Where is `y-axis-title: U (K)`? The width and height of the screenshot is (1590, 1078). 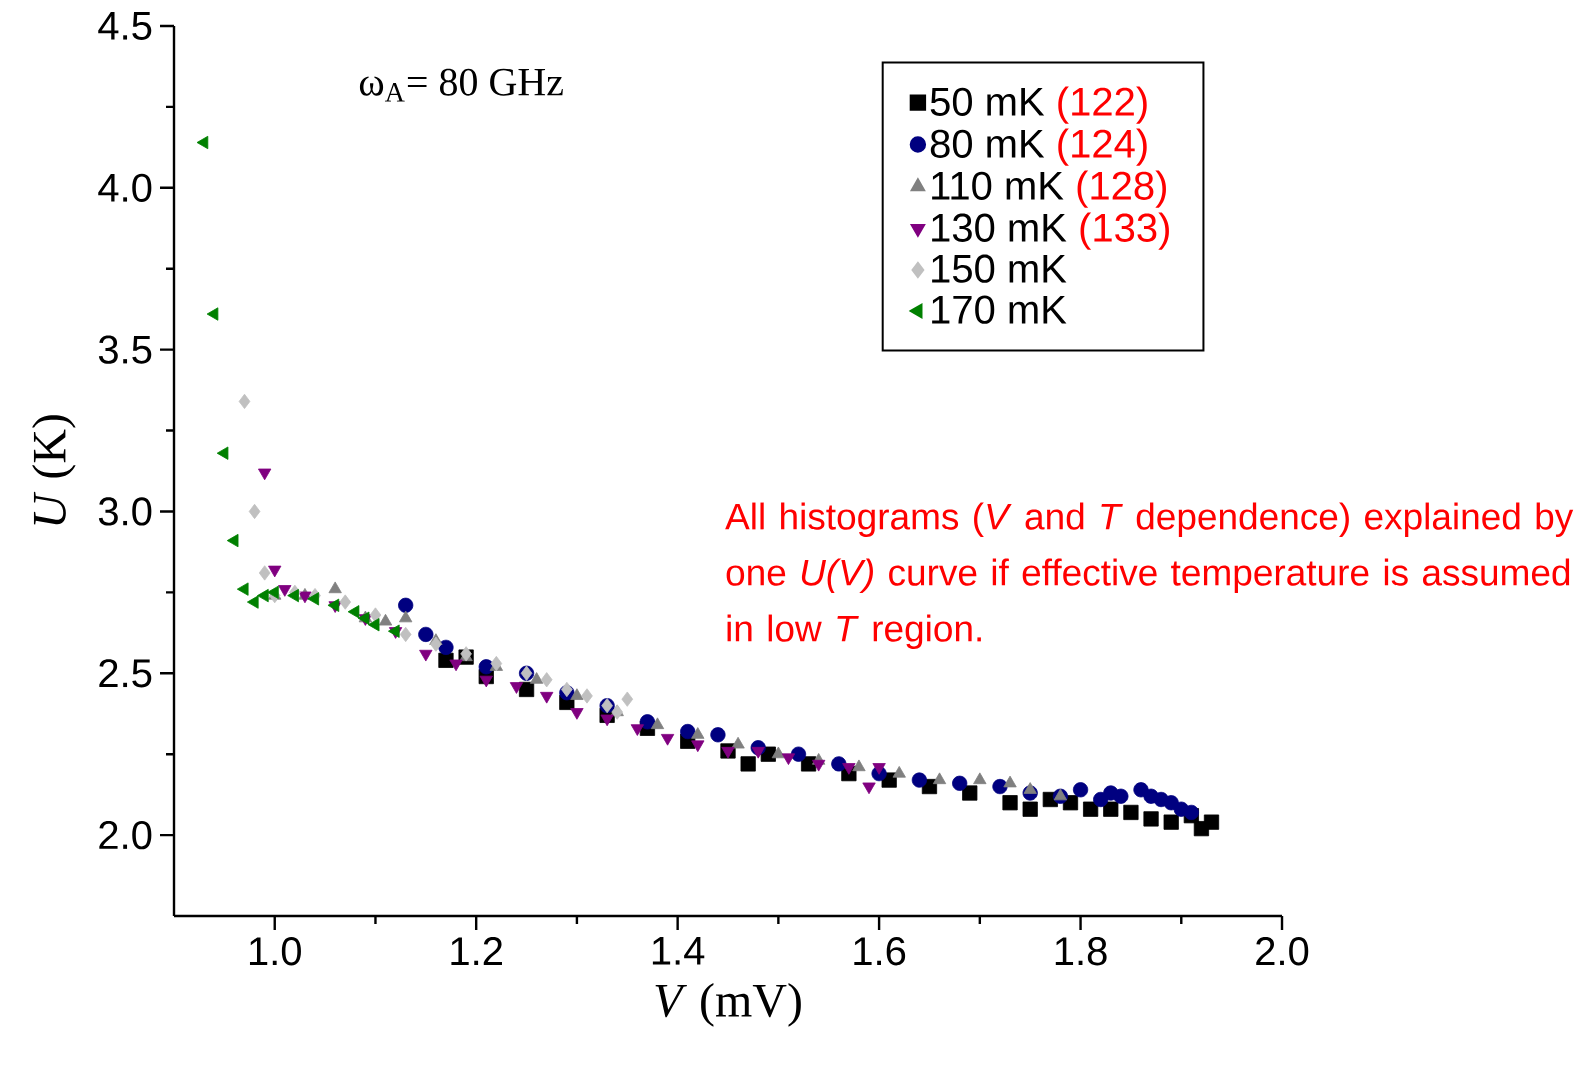 y-axis-title: U (K) is located at coordinates (54, 470).